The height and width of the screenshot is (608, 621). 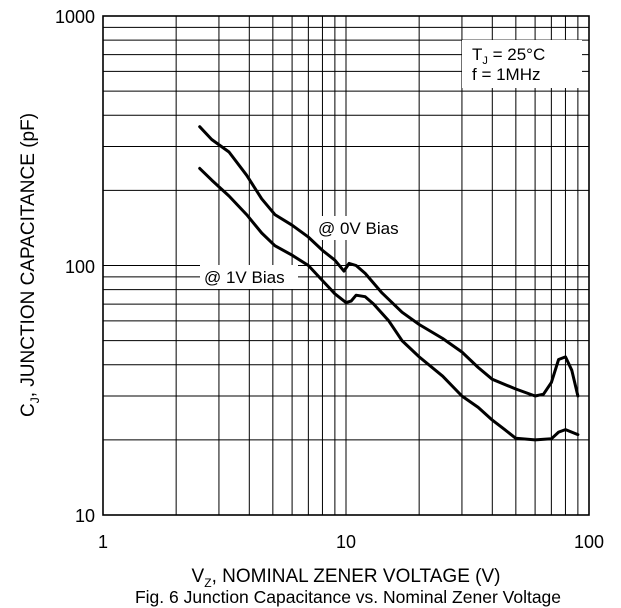 What do you see at coordinates (506, 74) in the screenshot?
I see `condition-frequency: f = 1MHz` at bounding box center [506, 74].